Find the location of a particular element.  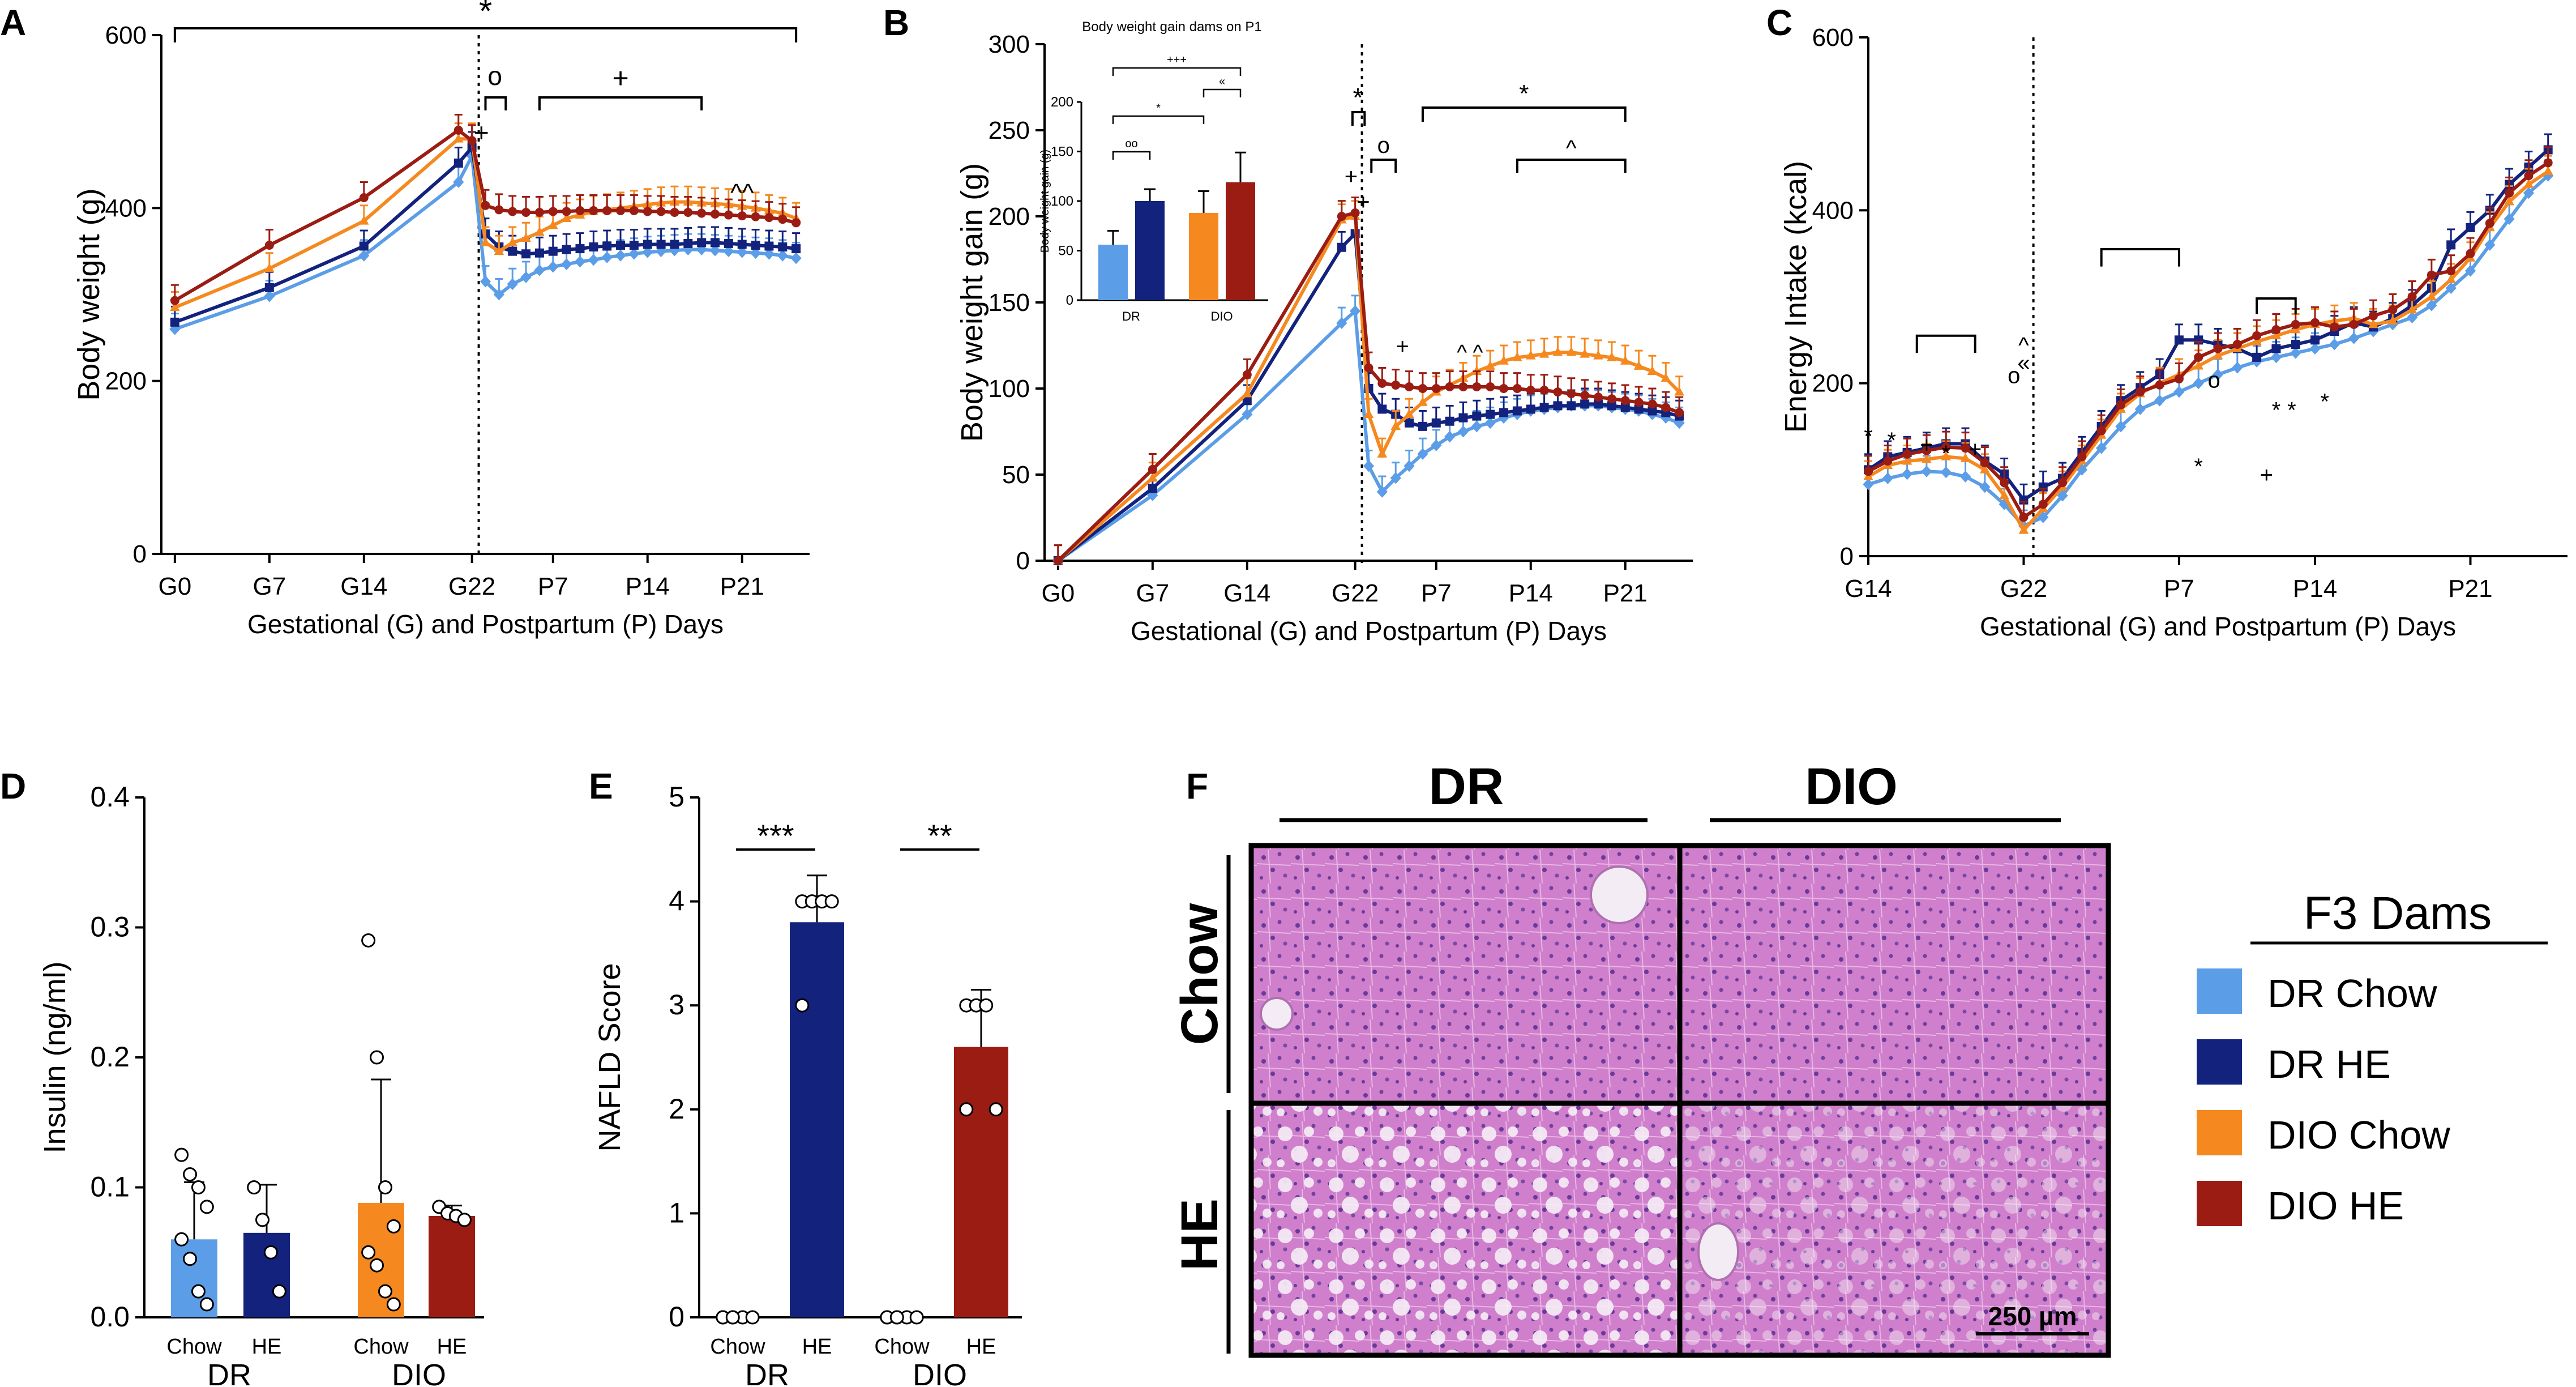

significance-mark: ^^ is located at coordinates (742, 193).